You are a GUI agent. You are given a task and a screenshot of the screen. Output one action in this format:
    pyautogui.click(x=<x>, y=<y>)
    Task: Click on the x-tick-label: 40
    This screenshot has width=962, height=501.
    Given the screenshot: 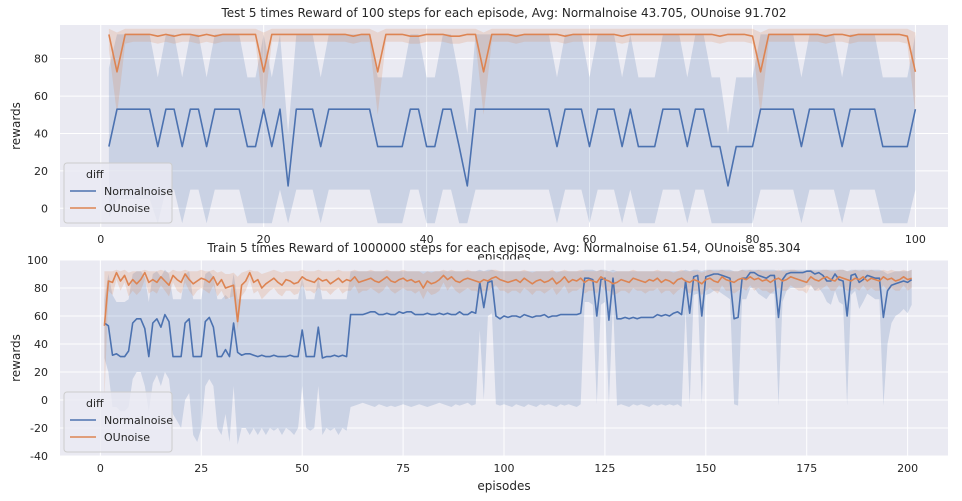 What is the action you would take?
    pyautogui.click(x=427, y=239)
    